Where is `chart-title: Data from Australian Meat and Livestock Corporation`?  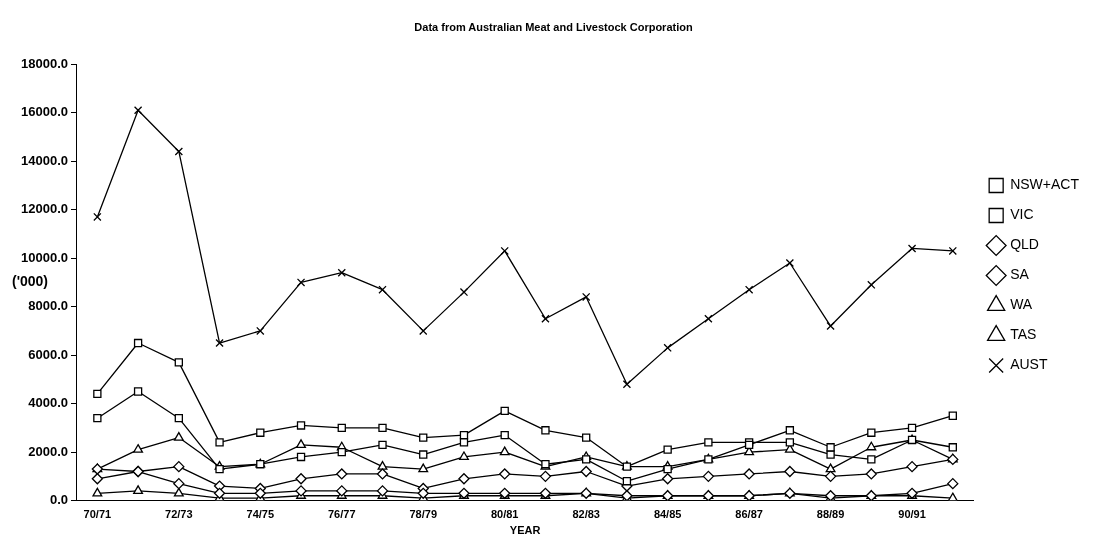
chart-title: Data from Australian Meat and Livestock Corporation is located at coordinates (553, 26).